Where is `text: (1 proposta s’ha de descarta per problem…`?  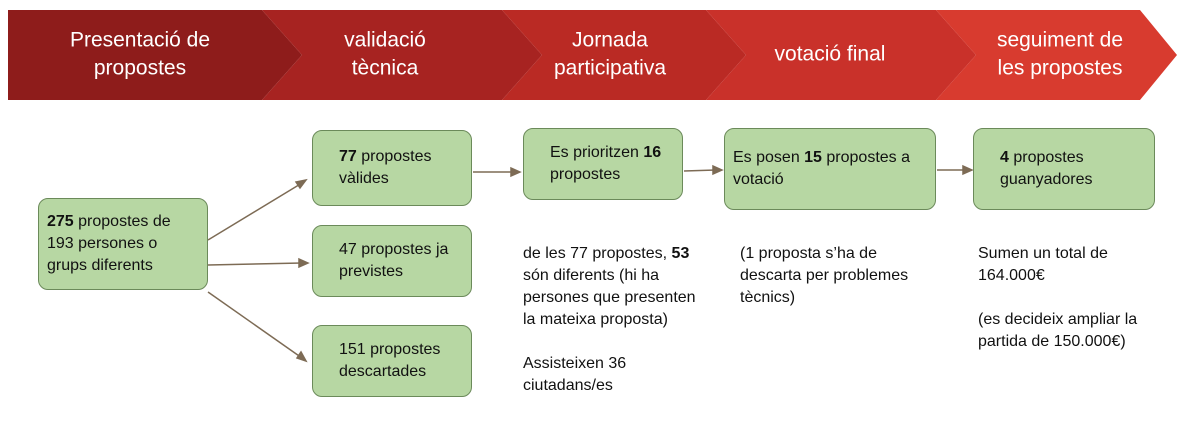
text: (1 proposta s’ha de descarta per problem… is located at coordinates (826, 275).